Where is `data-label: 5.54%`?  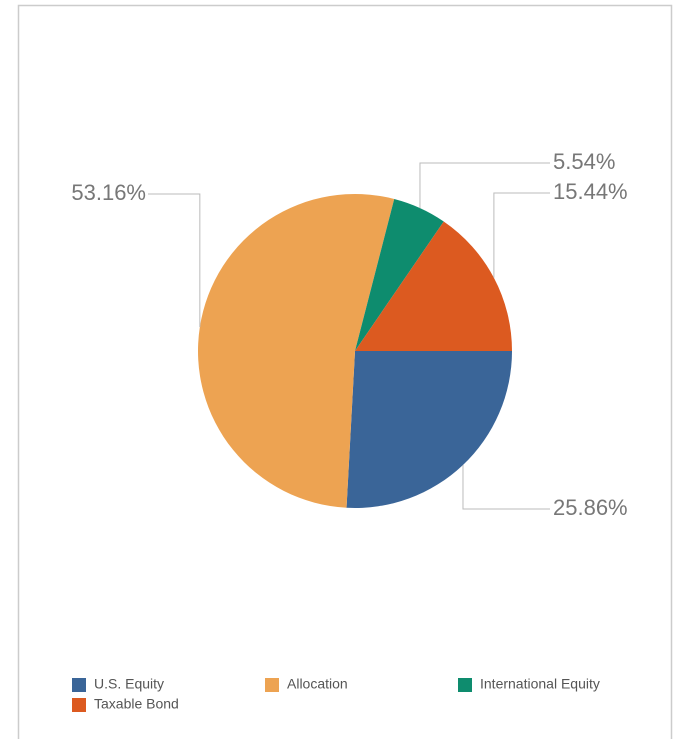
data-label: 5.54% is located at coordinates (584, 161).